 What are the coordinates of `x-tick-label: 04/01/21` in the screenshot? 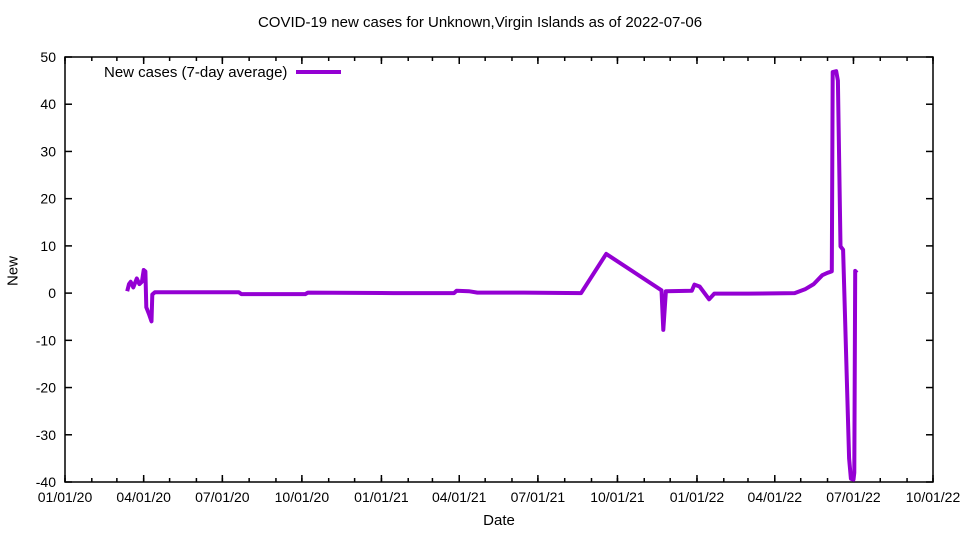 It's located at (459, 497).